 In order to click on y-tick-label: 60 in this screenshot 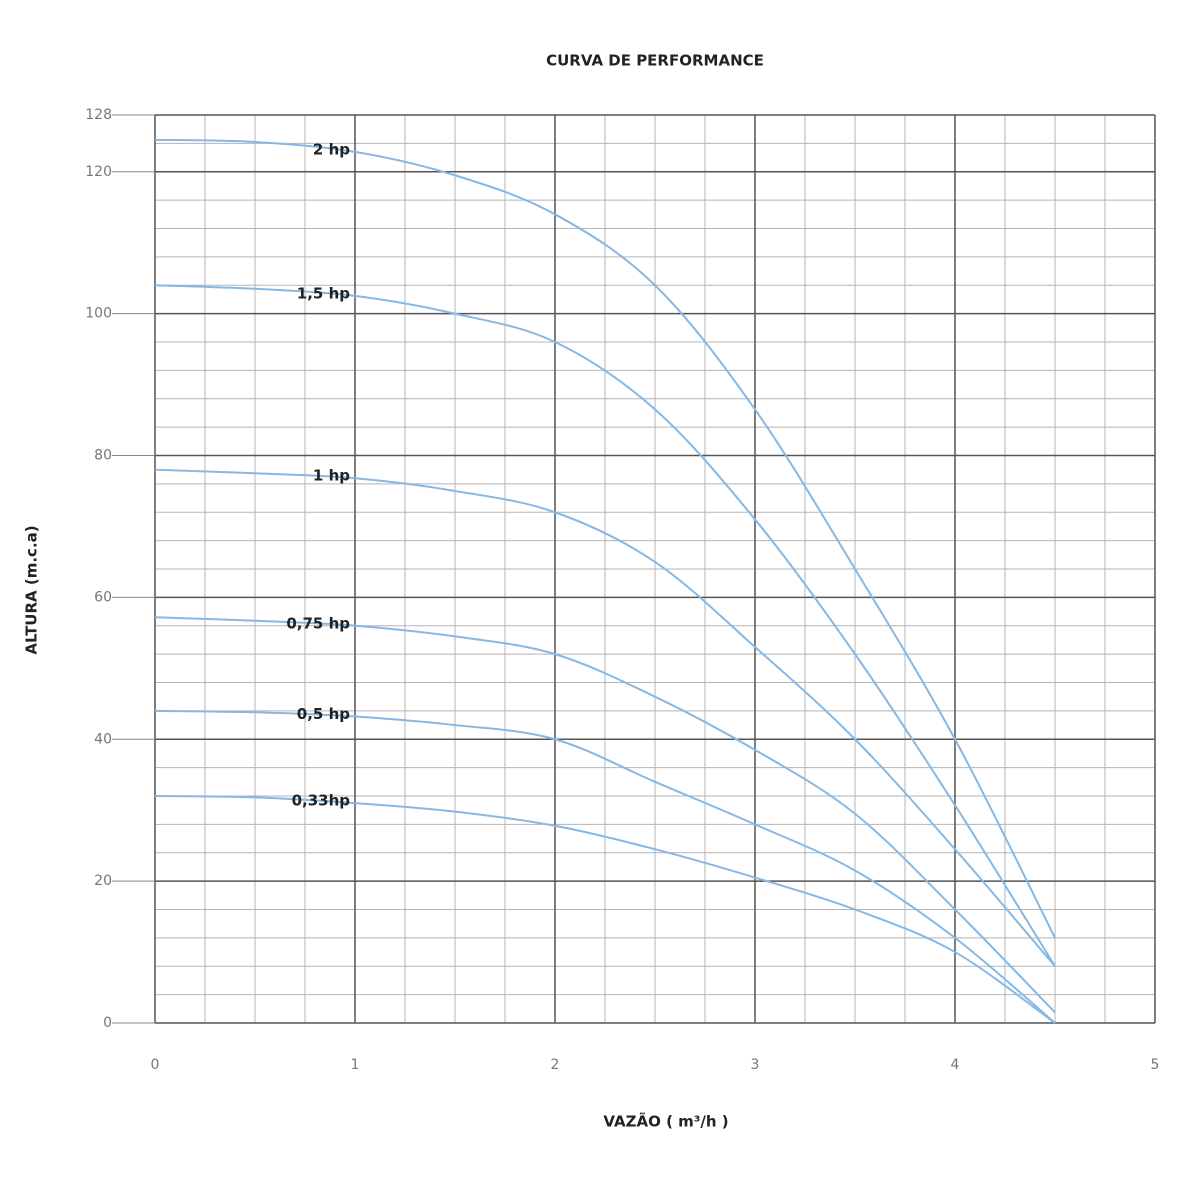, I will do `click(103, 597)`.